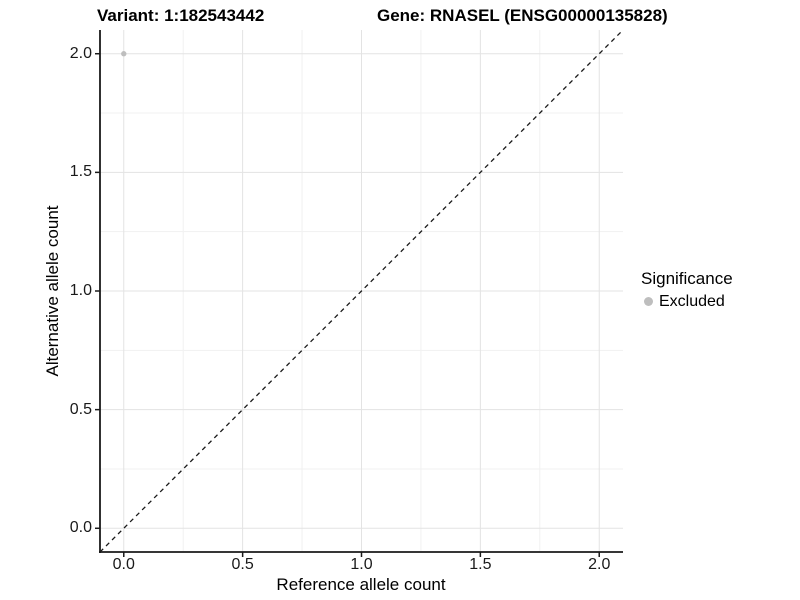 Image resolution: width=800 pixels, height=600 pixels. Describe the element at coordinates (648, 301) in the screenshot. I see `excluded-point-icon` at that location.